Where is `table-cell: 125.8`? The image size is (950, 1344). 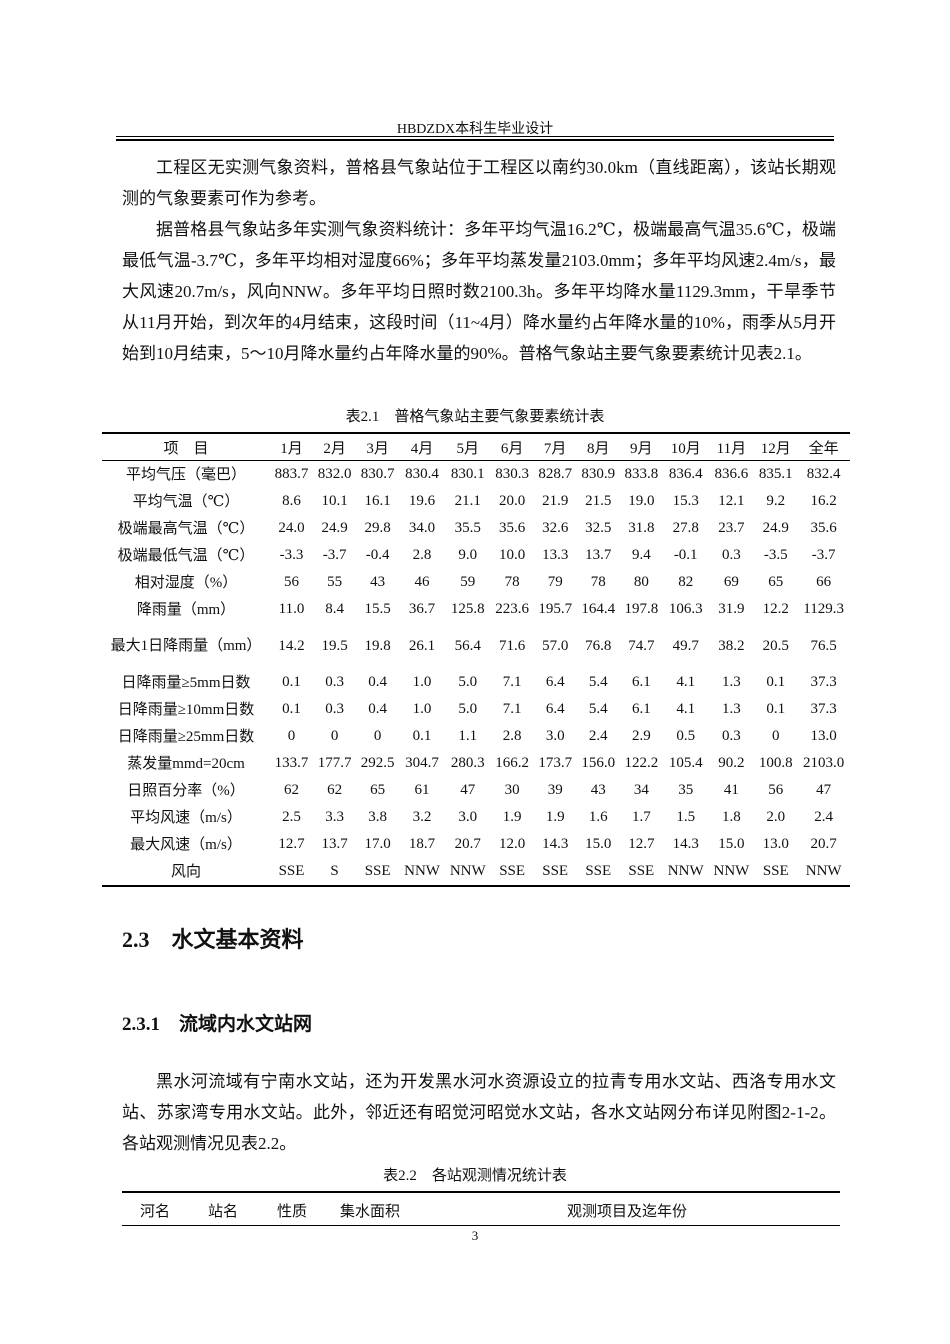 table-cell: 125.8 is located at coordinates (467, 609).